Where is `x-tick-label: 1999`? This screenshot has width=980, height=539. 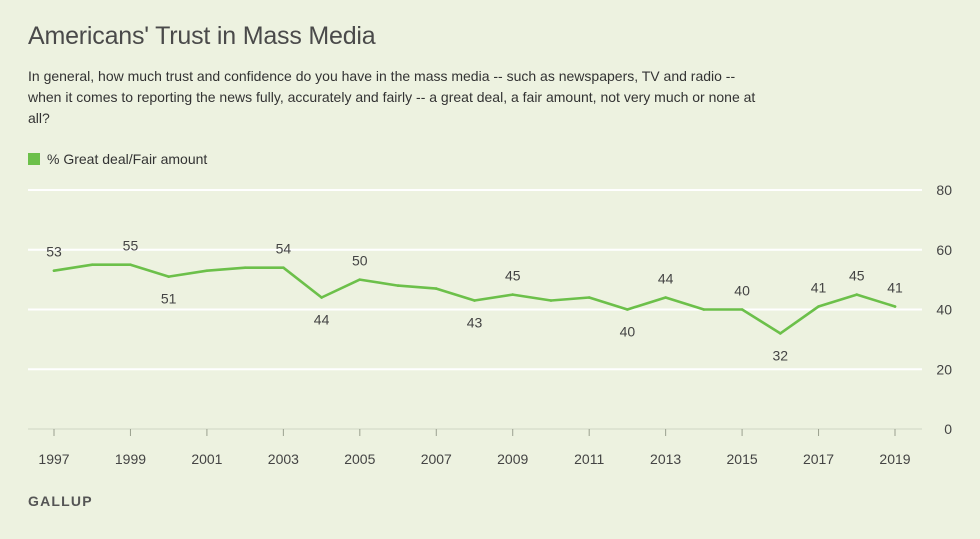
x-tick-label: 1999 is located at coordinates (130, 459).